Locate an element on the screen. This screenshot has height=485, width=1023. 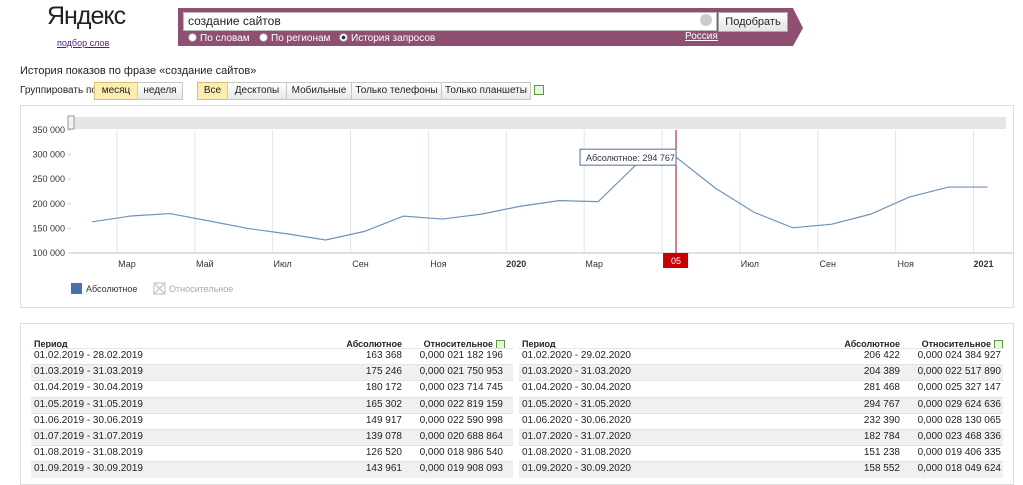
table-cell: 180 172 is located at coordinates (384, 388).